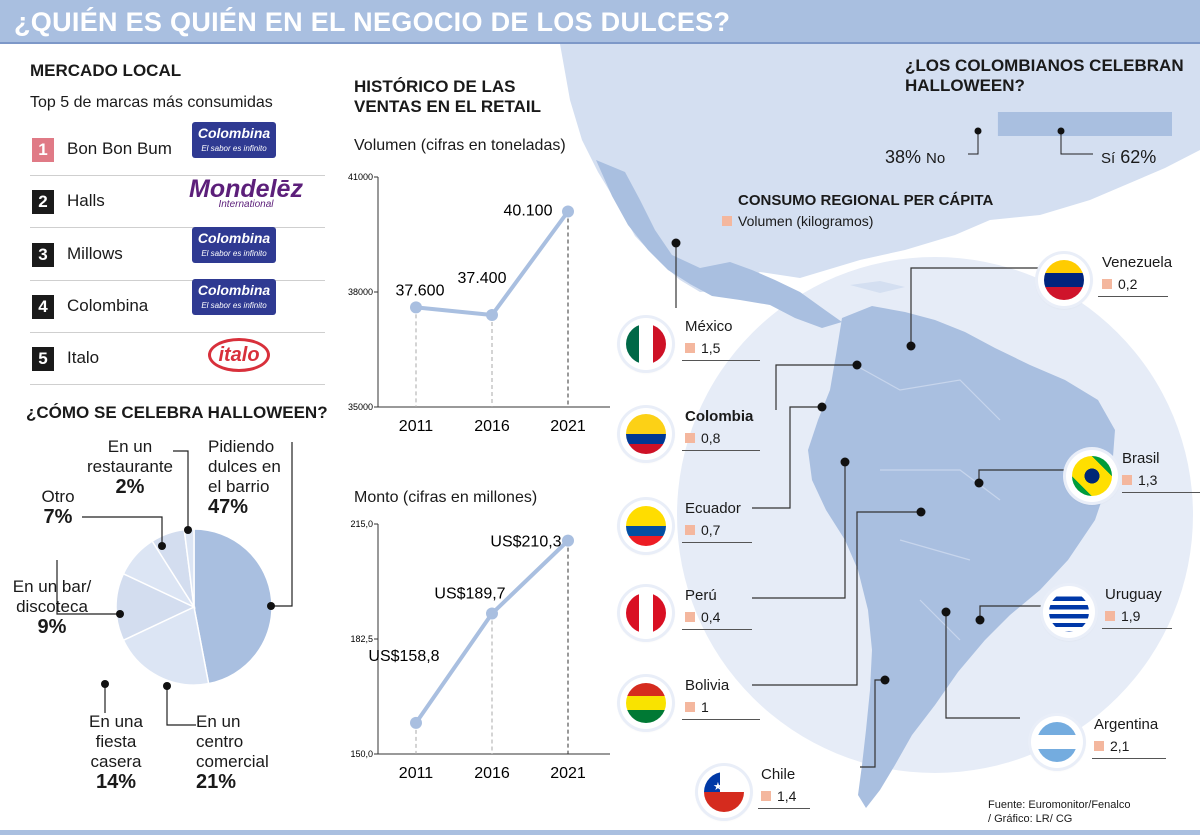 This screenshot has height=835, width=1200. What do you see at coordinates (177, 359) in the screenshot?
I see `brand-row: 5 Italo italo` at bounding box center [177, 359].